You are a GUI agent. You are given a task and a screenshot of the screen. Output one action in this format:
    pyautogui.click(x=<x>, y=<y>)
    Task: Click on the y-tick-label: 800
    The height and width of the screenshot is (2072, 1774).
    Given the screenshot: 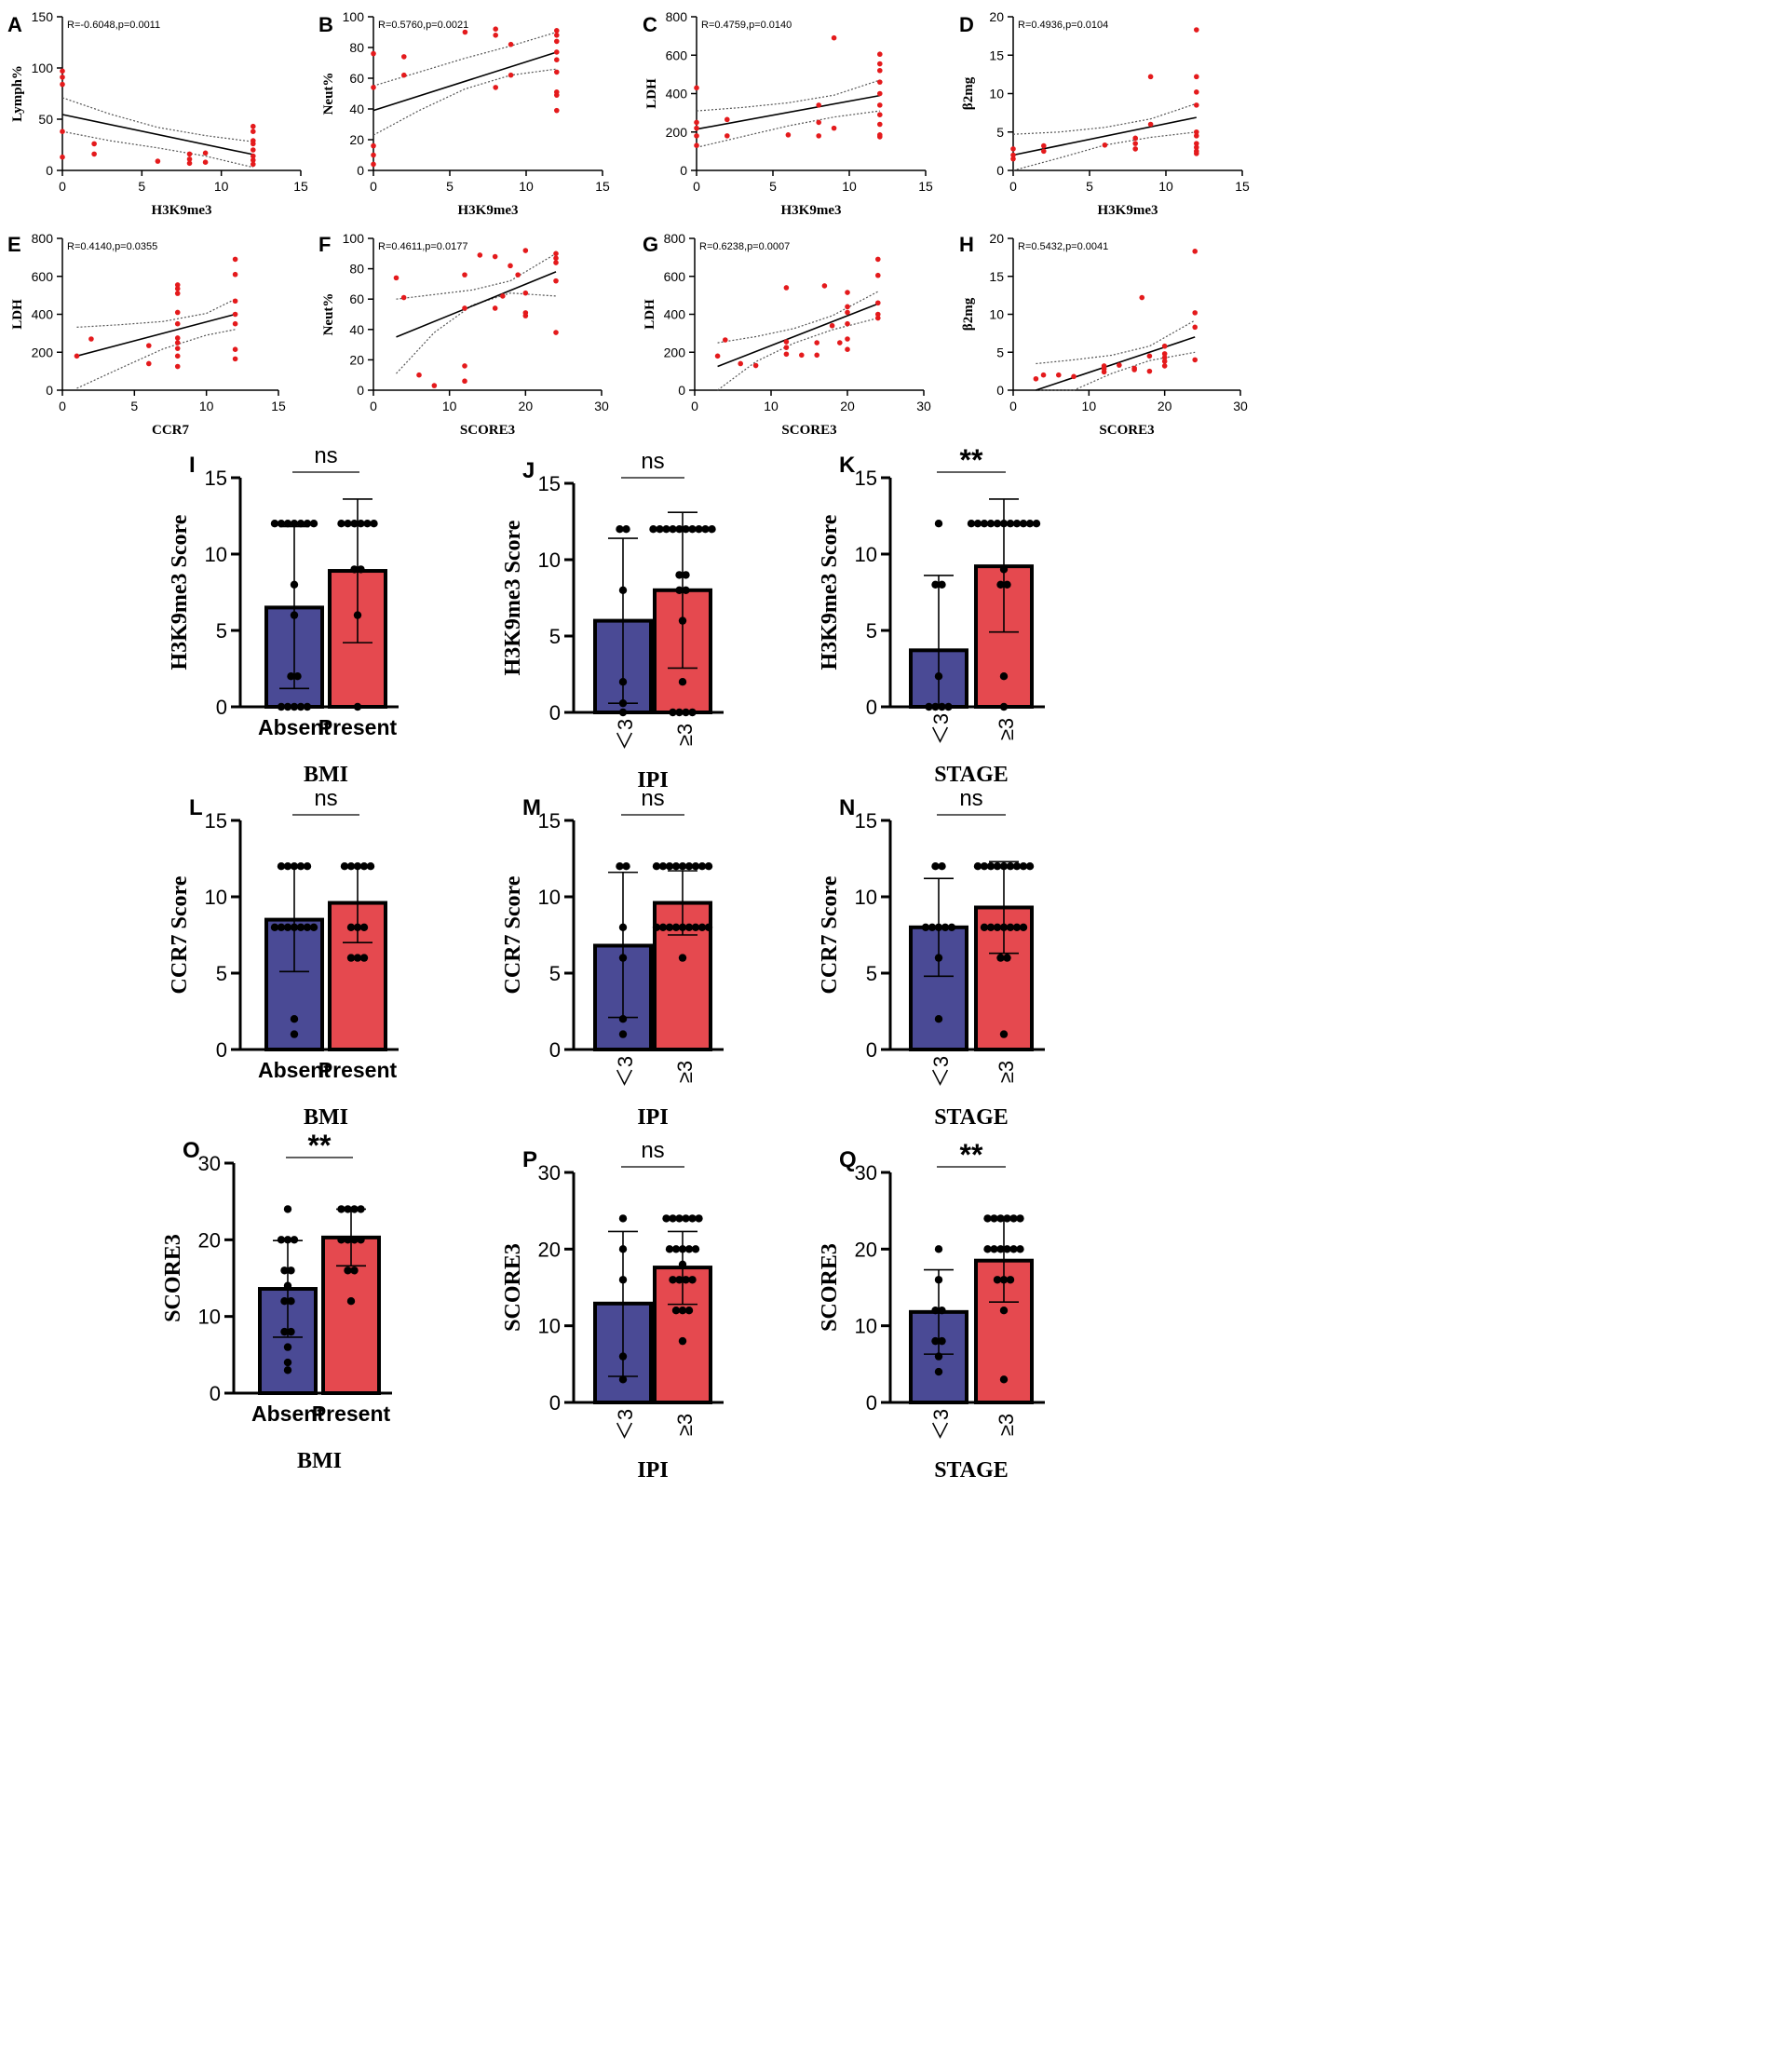 What is the action you would take?
    pyautogui.click(x=43, y=238)
    